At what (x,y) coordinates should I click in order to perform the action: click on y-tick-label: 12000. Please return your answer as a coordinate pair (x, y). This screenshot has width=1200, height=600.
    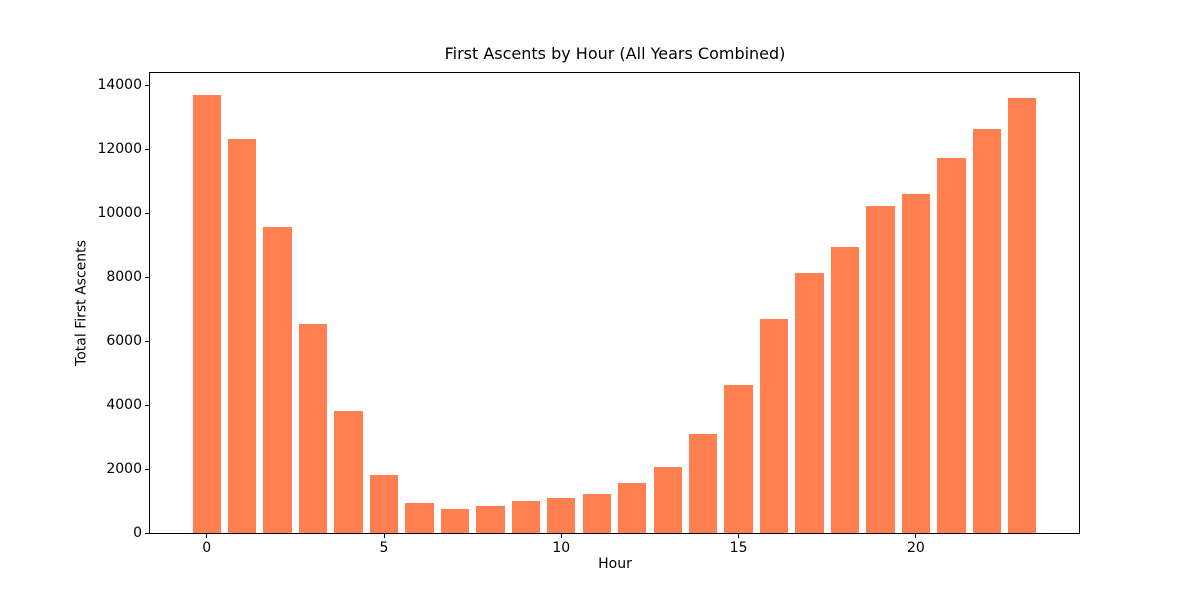
    Looking at the image, I should click on (119, 149).